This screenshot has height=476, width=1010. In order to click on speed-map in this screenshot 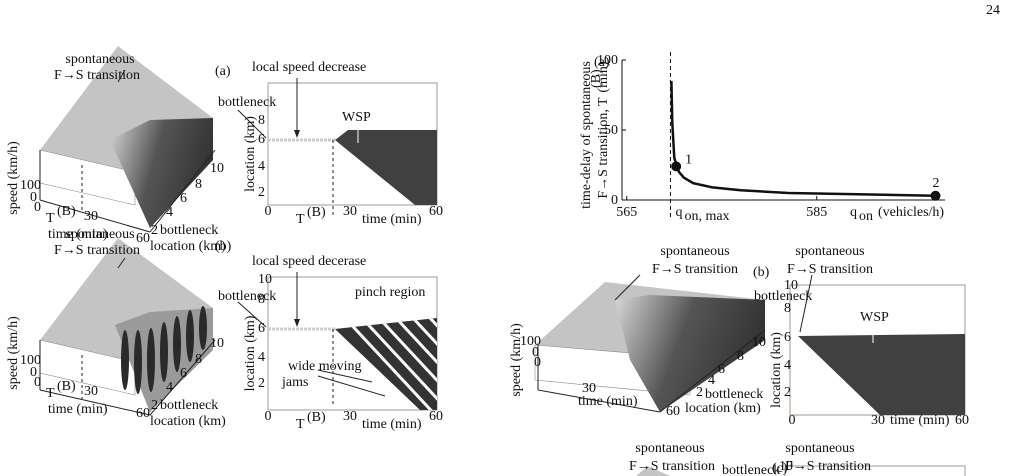, I will do `click(337, 341)`.